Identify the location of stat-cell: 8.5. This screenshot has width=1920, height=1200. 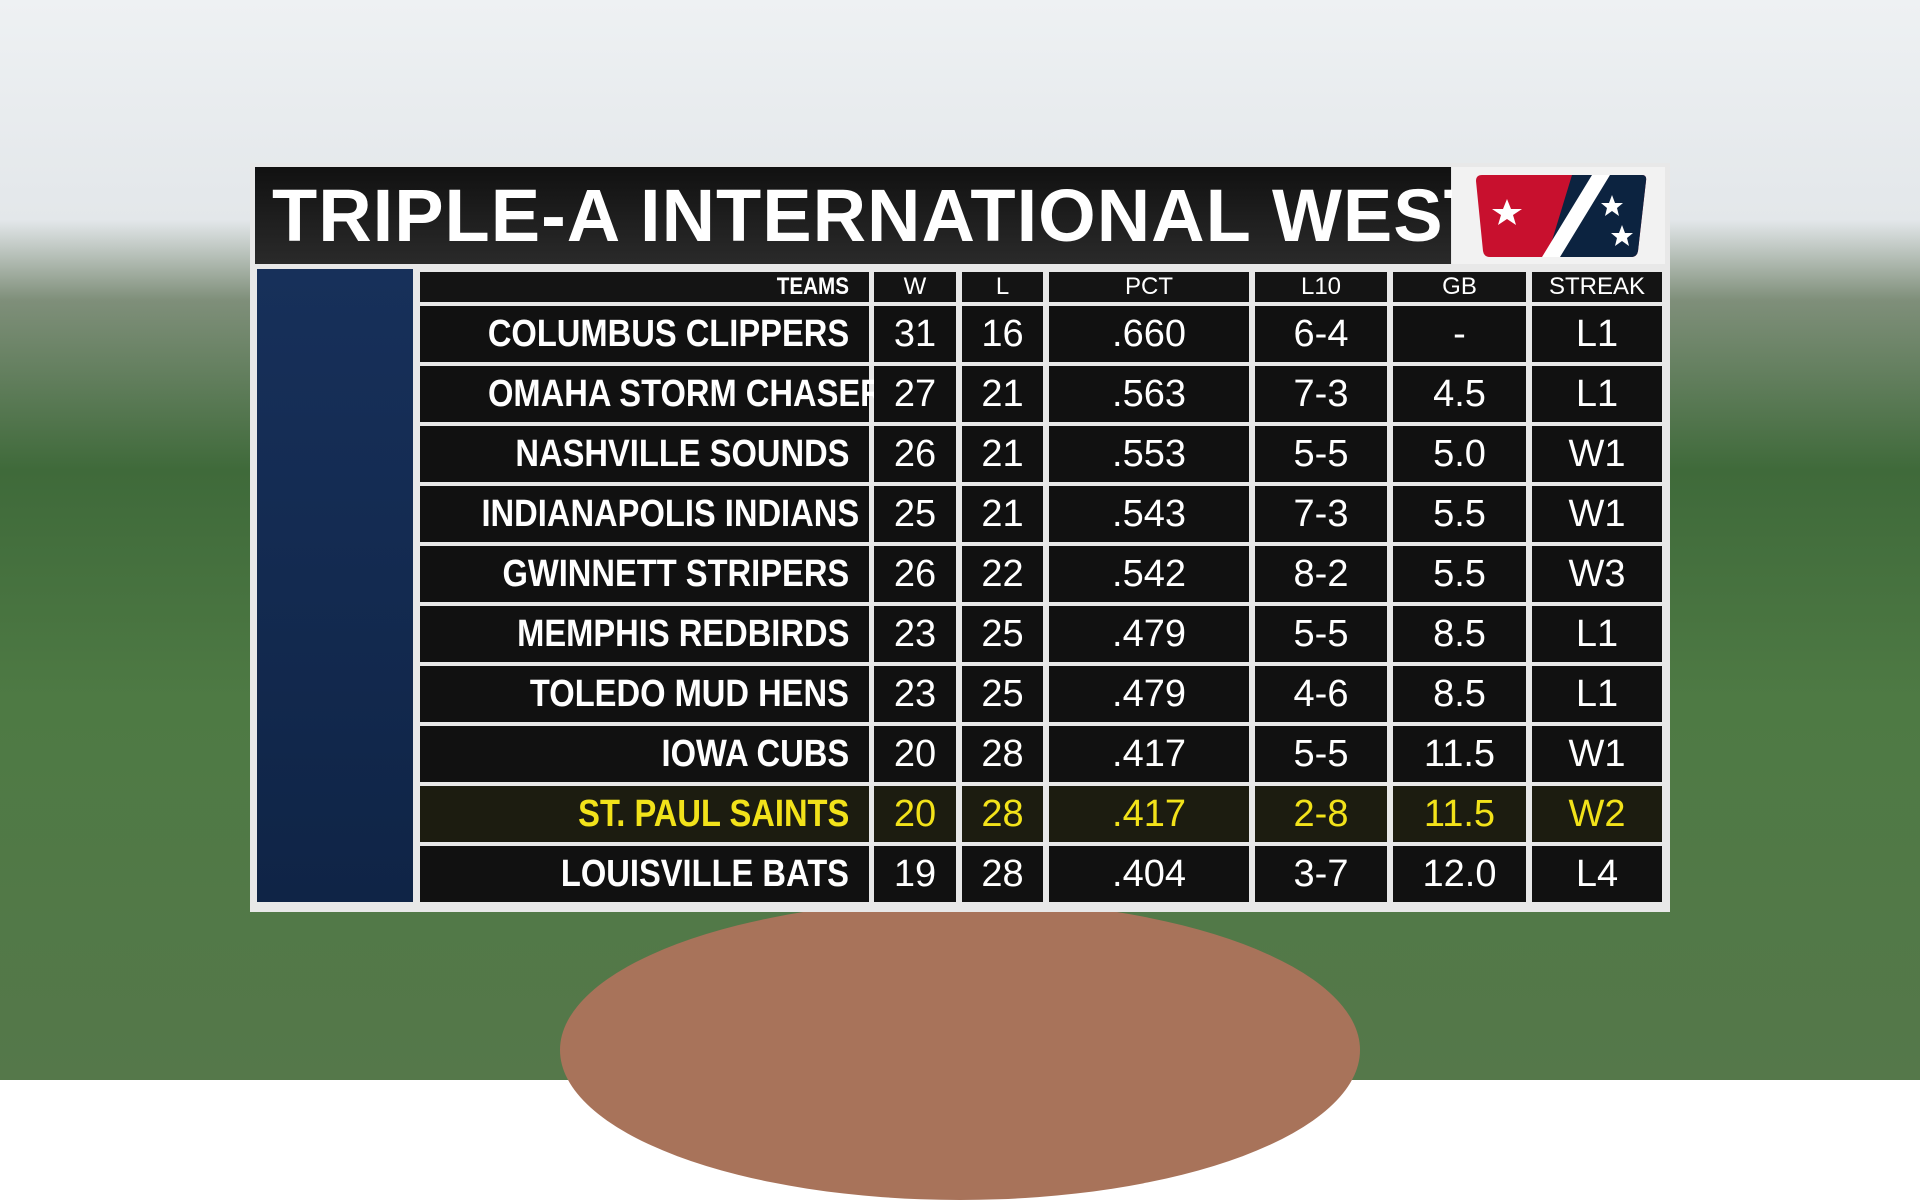
(1459, 694).